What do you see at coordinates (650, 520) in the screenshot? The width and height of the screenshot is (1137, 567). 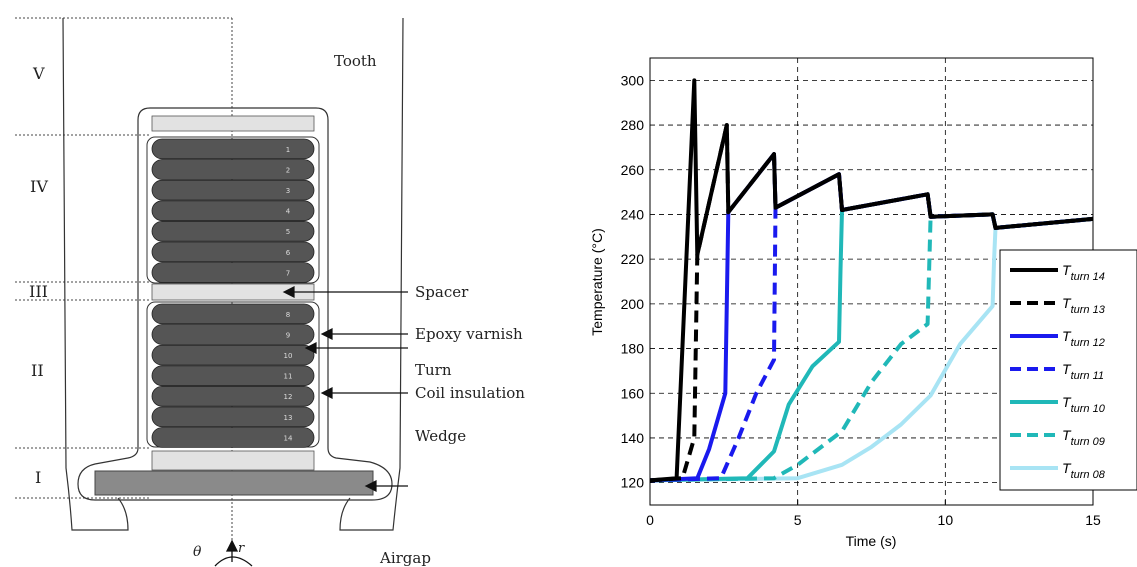 I see `x-tick-label: 0` at bounding box center [650, 520].